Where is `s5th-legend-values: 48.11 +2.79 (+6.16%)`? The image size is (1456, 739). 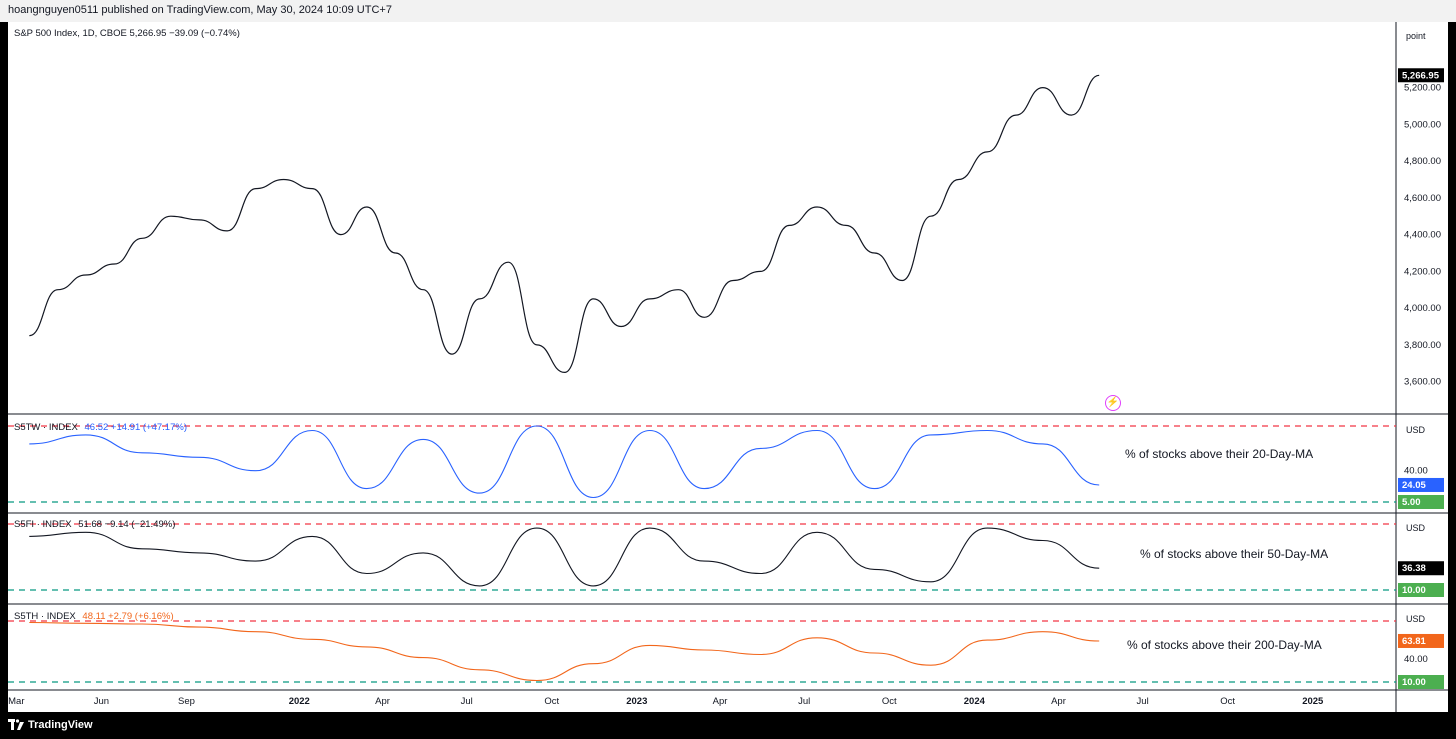 s5th-legend-values: 48.11 +2.79 (+6.16%) is located at coordinates (128, 616).